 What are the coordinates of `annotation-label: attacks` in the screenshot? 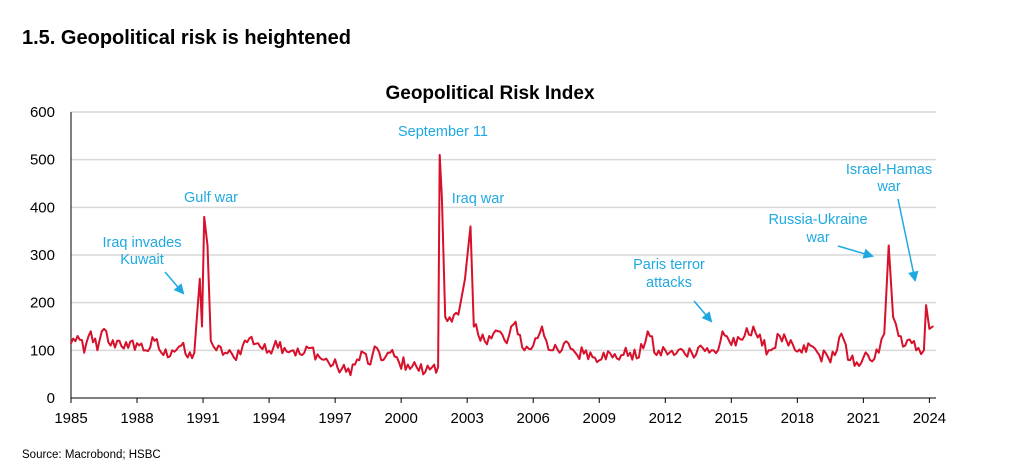 It's located at (669, 283).